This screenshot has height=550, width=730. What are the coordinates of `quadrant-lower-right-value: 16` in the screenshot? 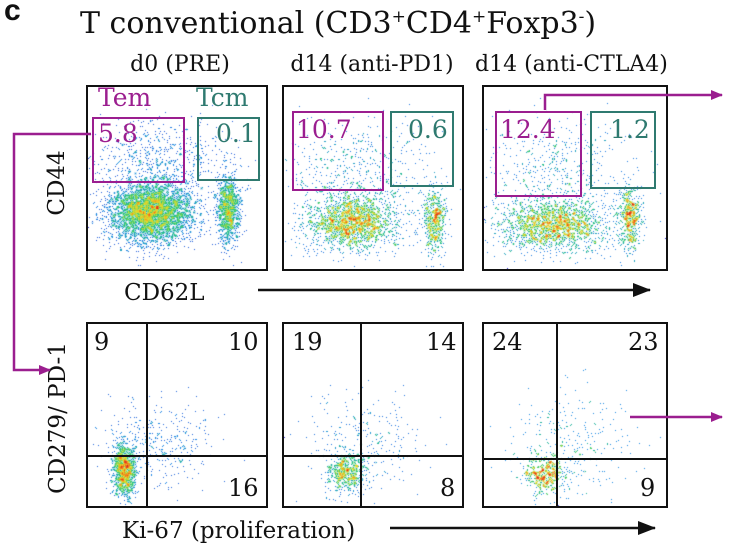 It's located at (243, 488).